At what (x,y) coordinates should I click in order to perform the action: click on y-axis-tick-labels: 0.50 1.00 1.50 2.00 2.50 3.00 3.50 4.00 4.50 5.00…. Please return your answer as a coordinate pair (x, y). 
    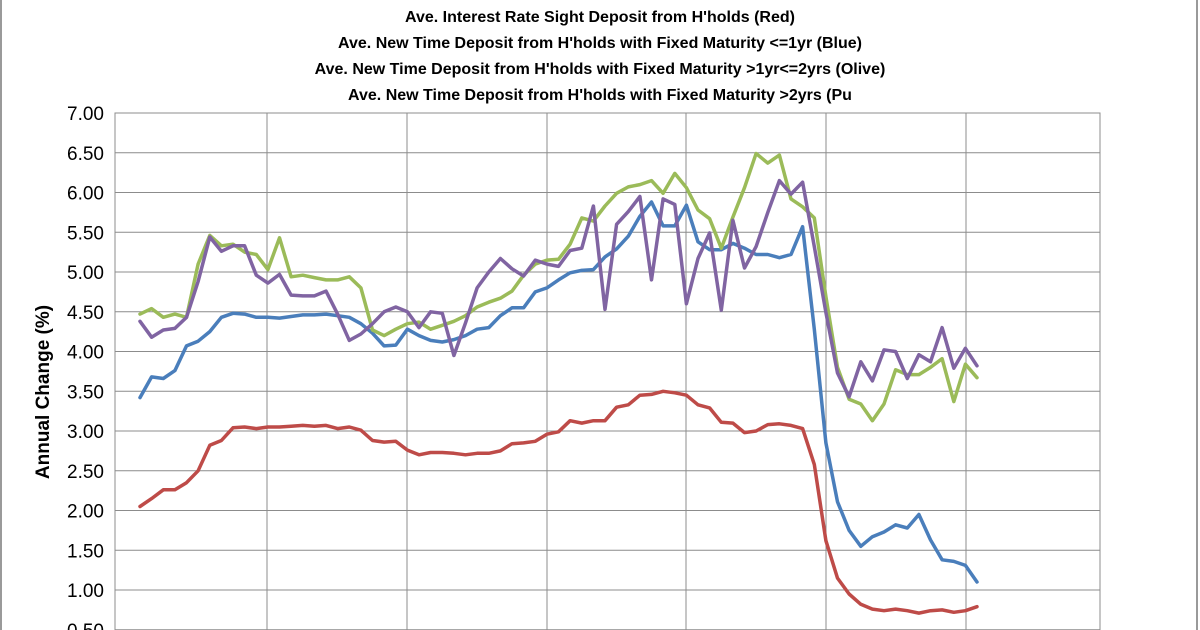
    Looking at the image, I should click on (85, 367).